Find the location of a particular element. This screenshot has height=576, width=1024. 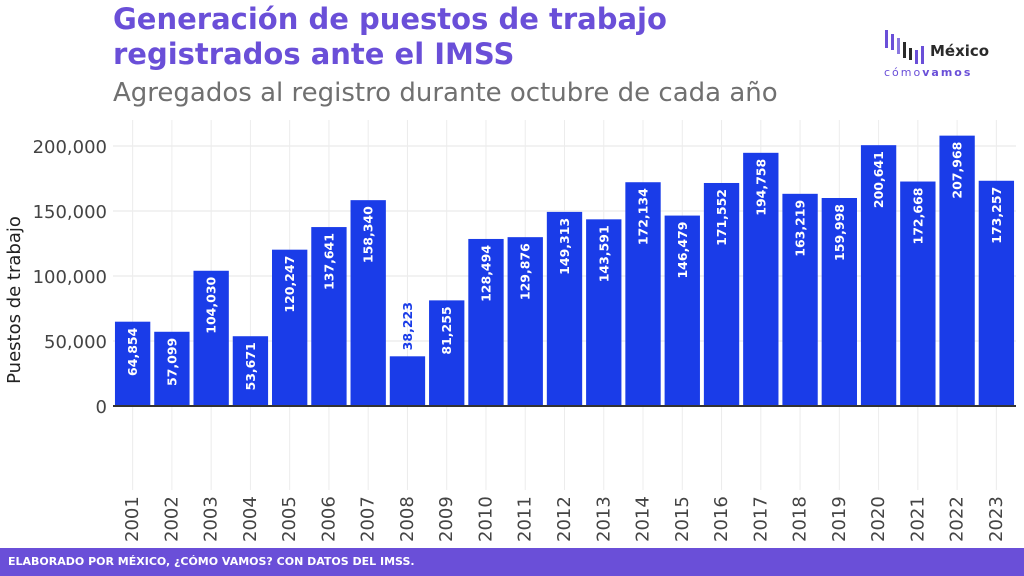

bar-2020 is located at coordinates (878, 276).